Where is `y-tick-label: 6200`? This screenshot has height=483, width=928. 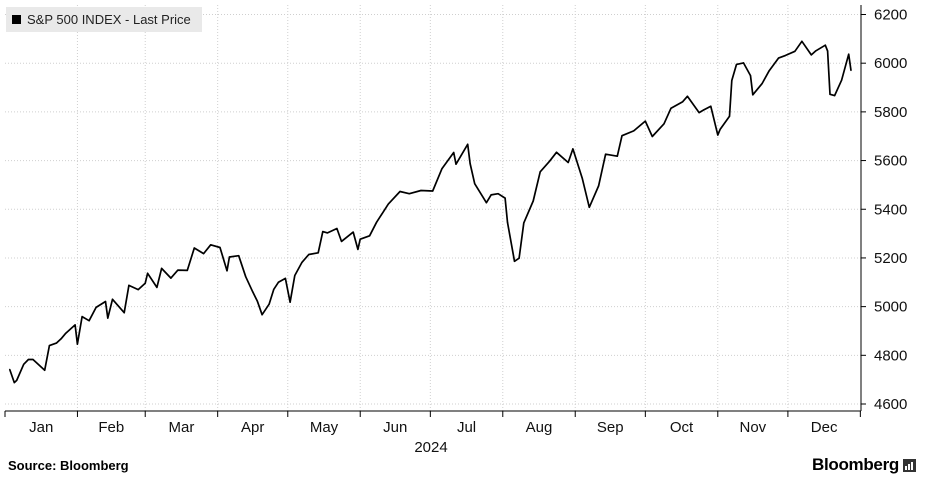
y-tick-label: 6200 is located at coordinates (890, 15).